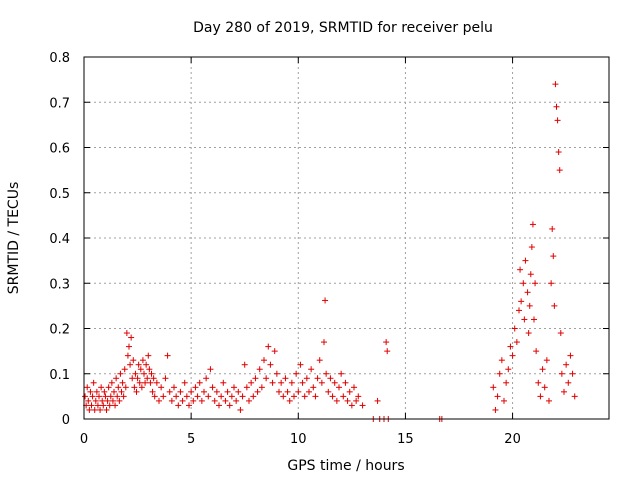  Describe the element at coordinates (14, 238) in the screenshot. I see `y-axis-label: SRMTID / TECUs` at that location.